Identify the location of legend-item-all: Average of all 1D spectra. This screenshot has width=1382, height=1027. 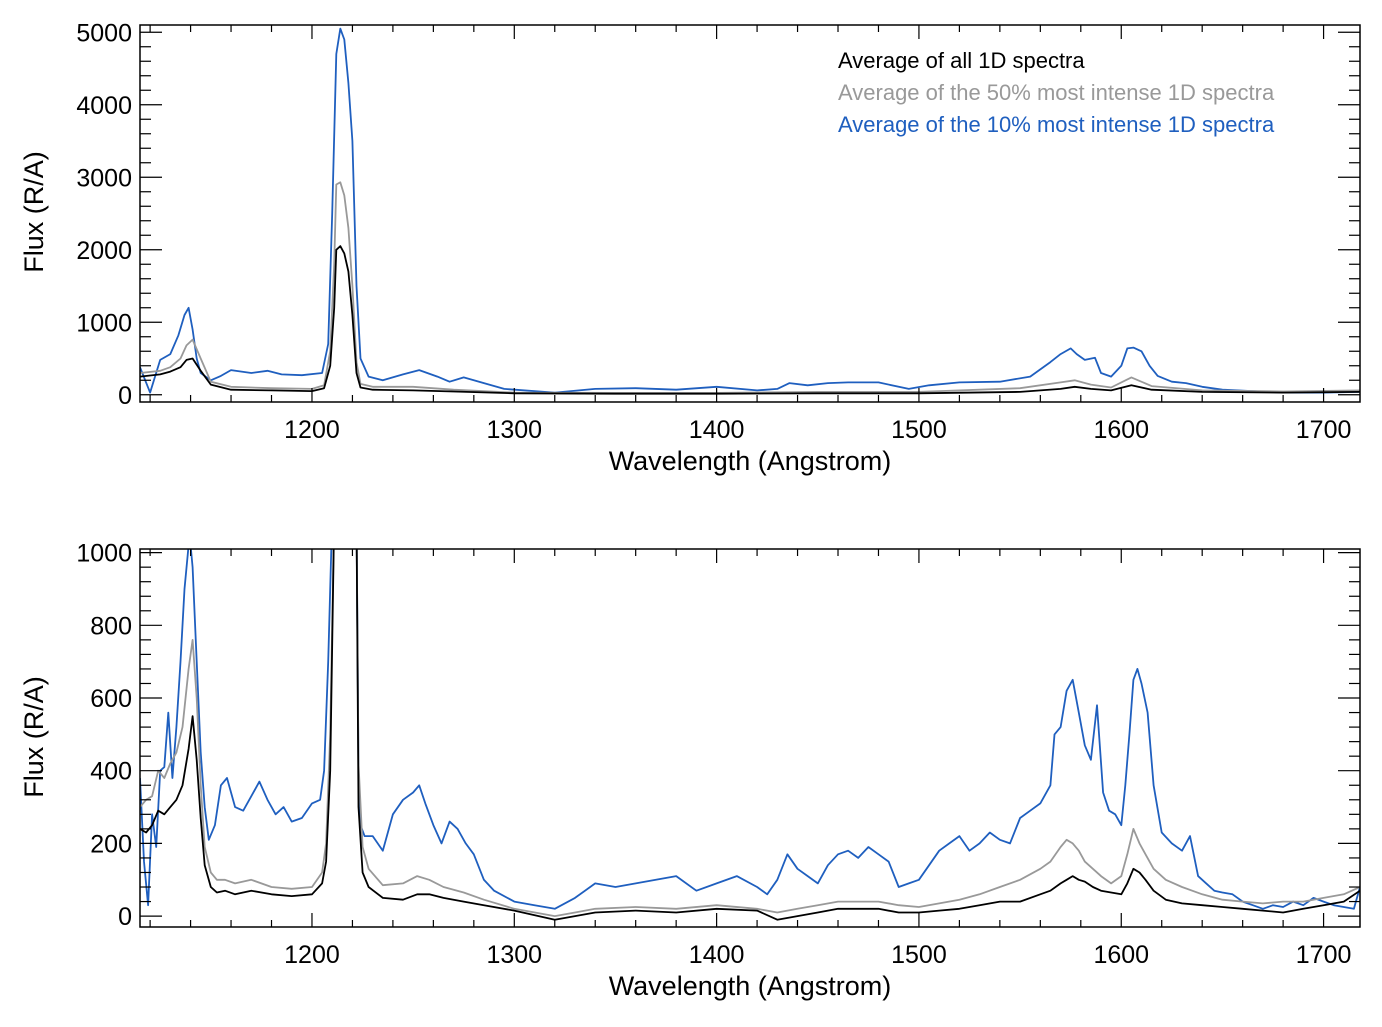
(961, 60).